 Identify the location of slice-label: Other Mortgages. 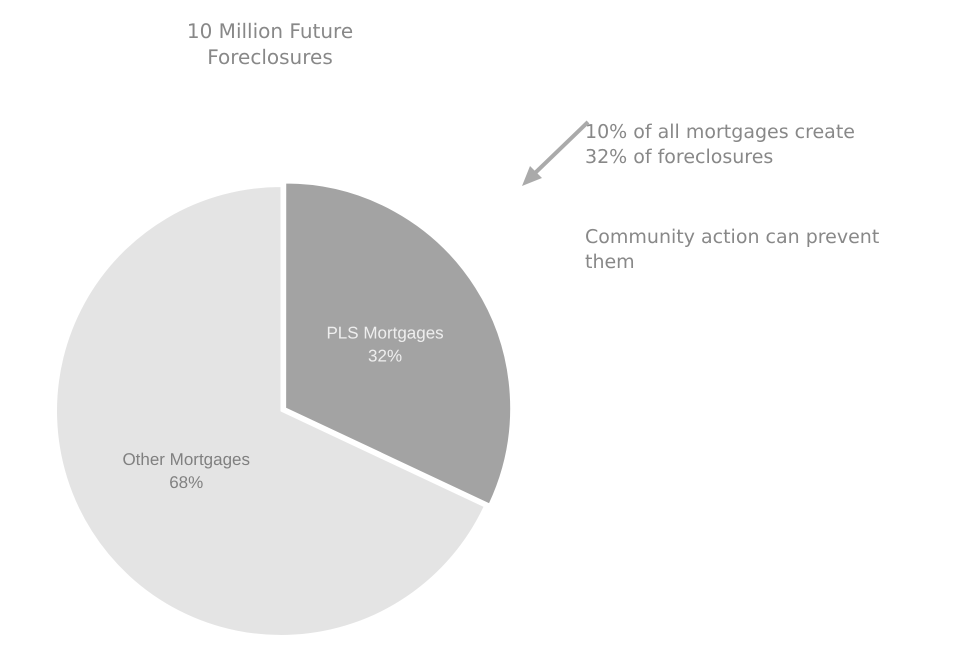
(186, 459).